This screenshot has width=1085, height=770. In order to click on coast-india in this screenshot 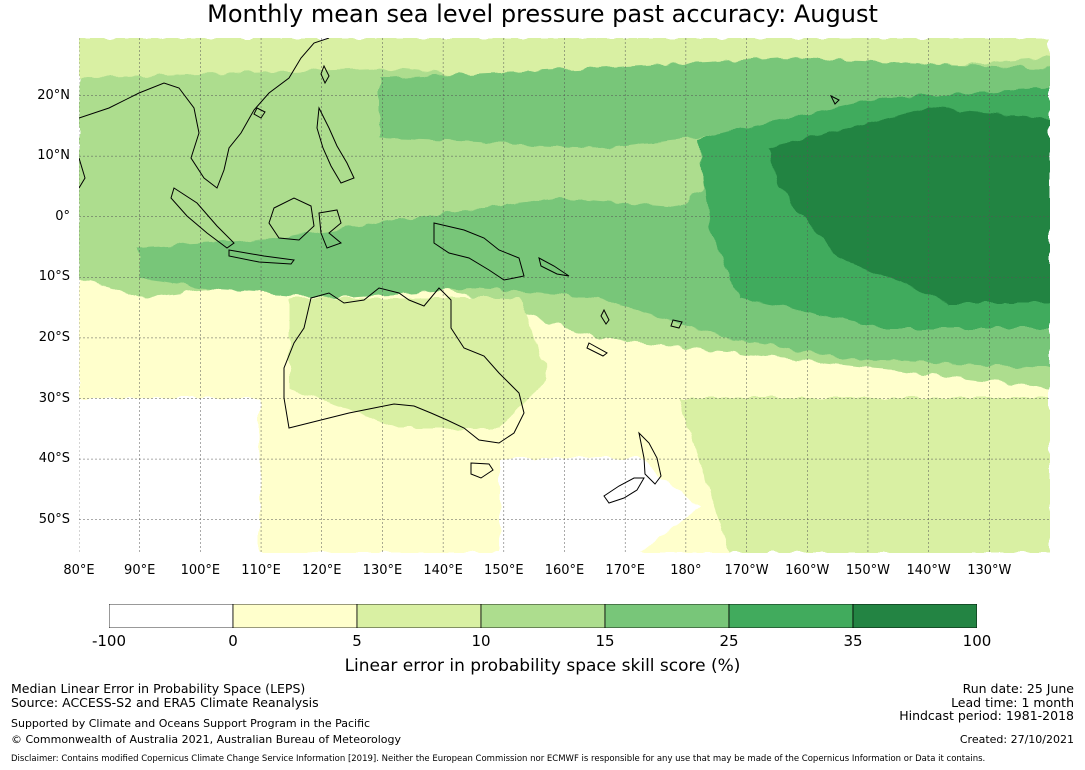, I will do `click(82, 173)`.